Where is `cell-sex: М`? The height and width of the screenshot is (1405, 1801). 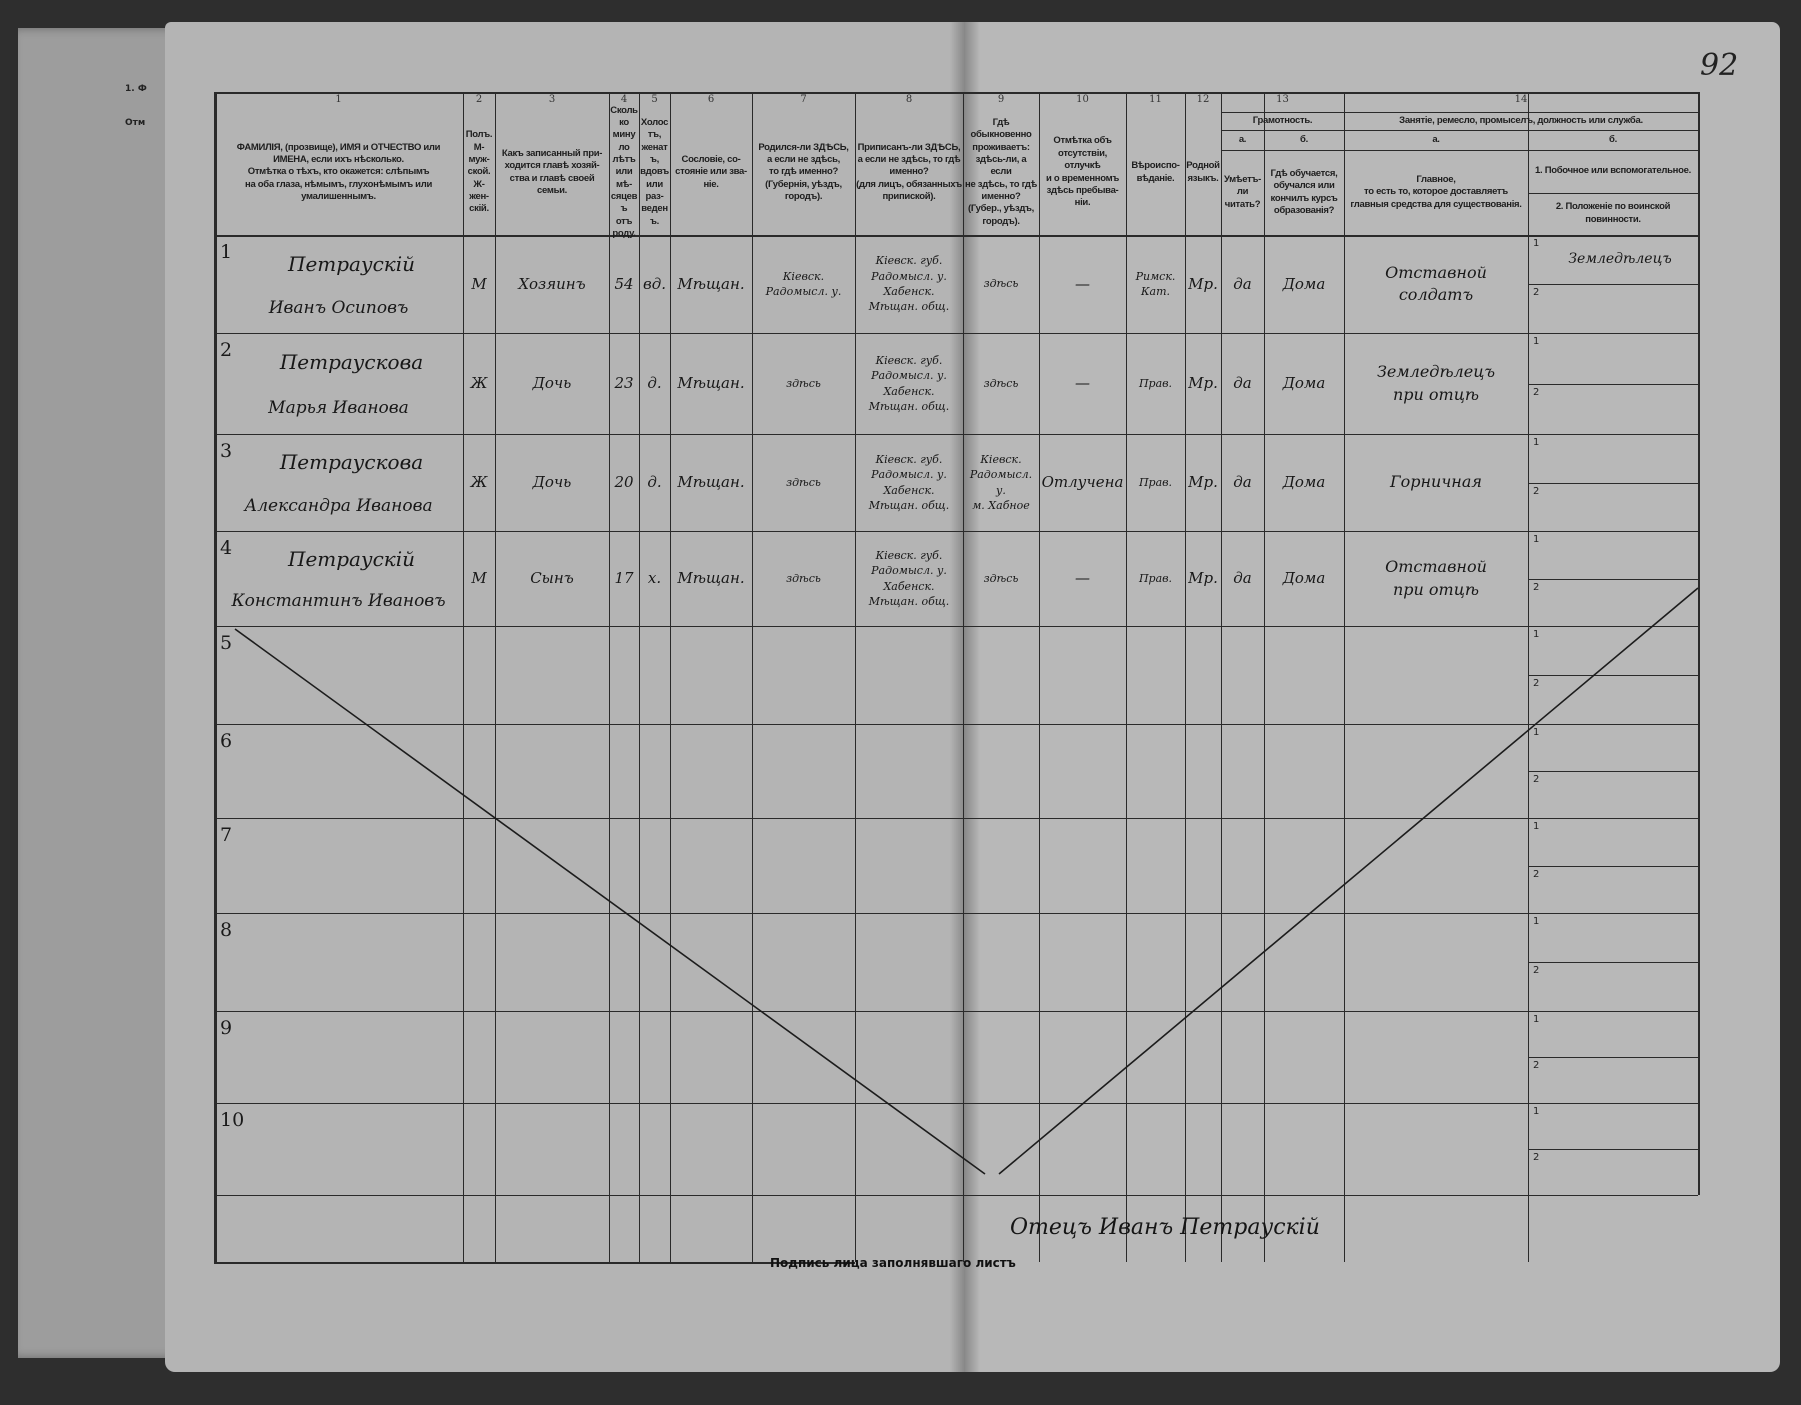 cell-sex: М is located at coordinates (479, 578).